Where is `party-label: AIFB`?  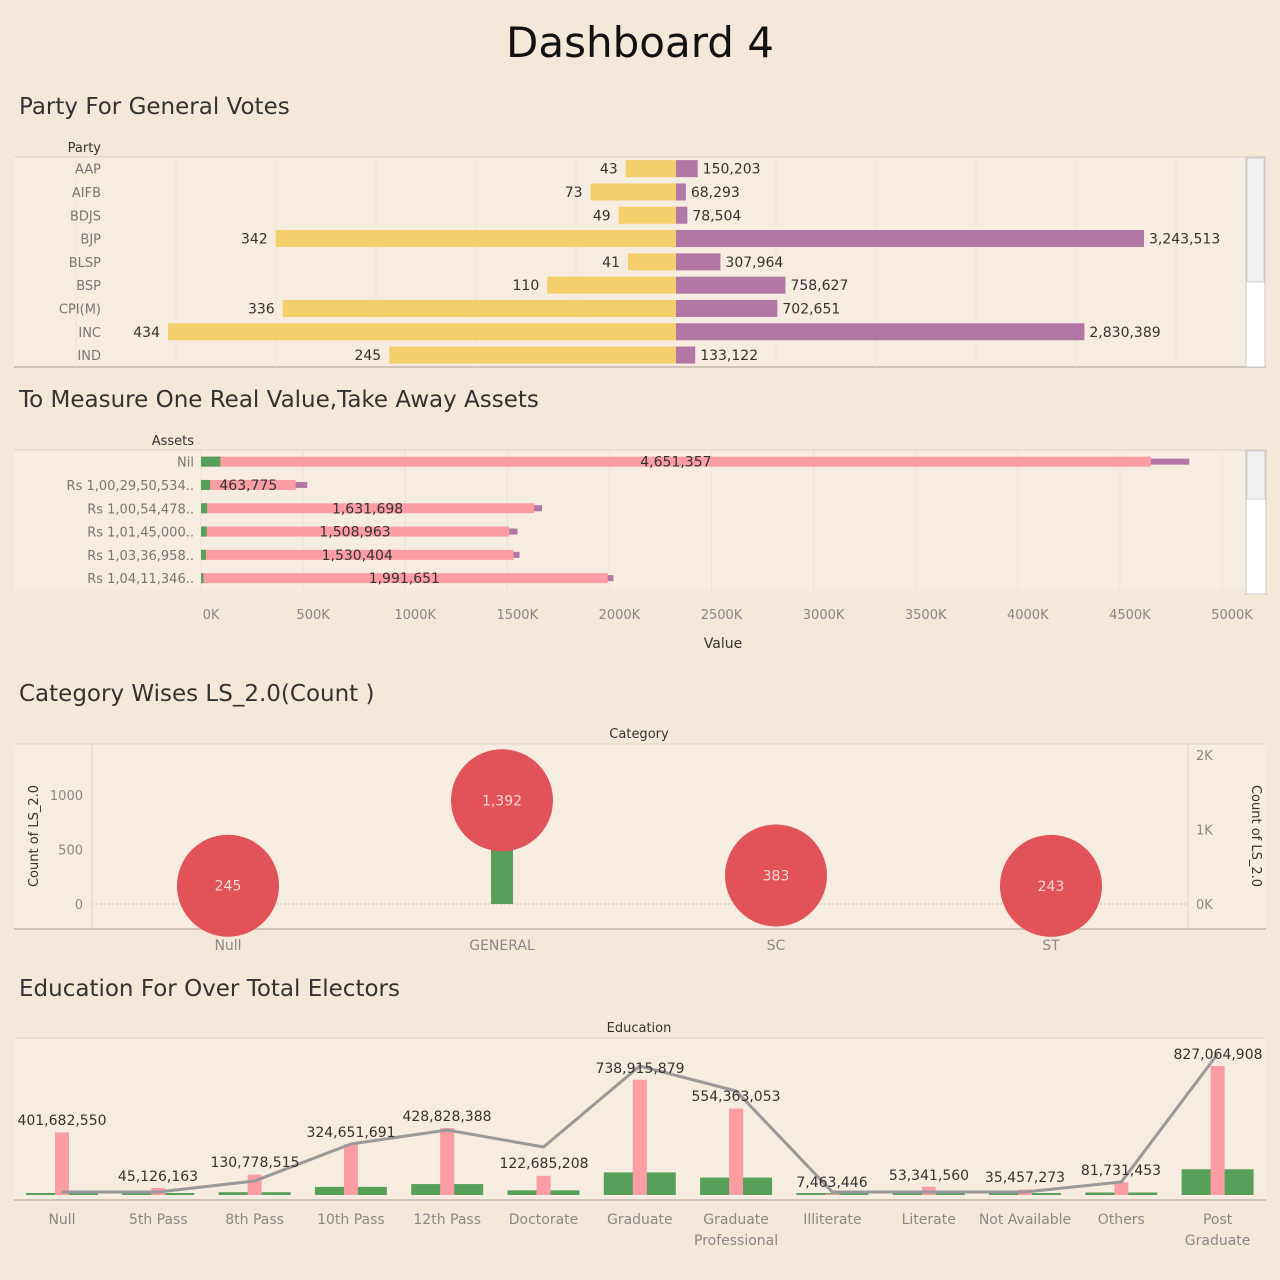
party-label: AIFB is located at coordinates (86, 193).